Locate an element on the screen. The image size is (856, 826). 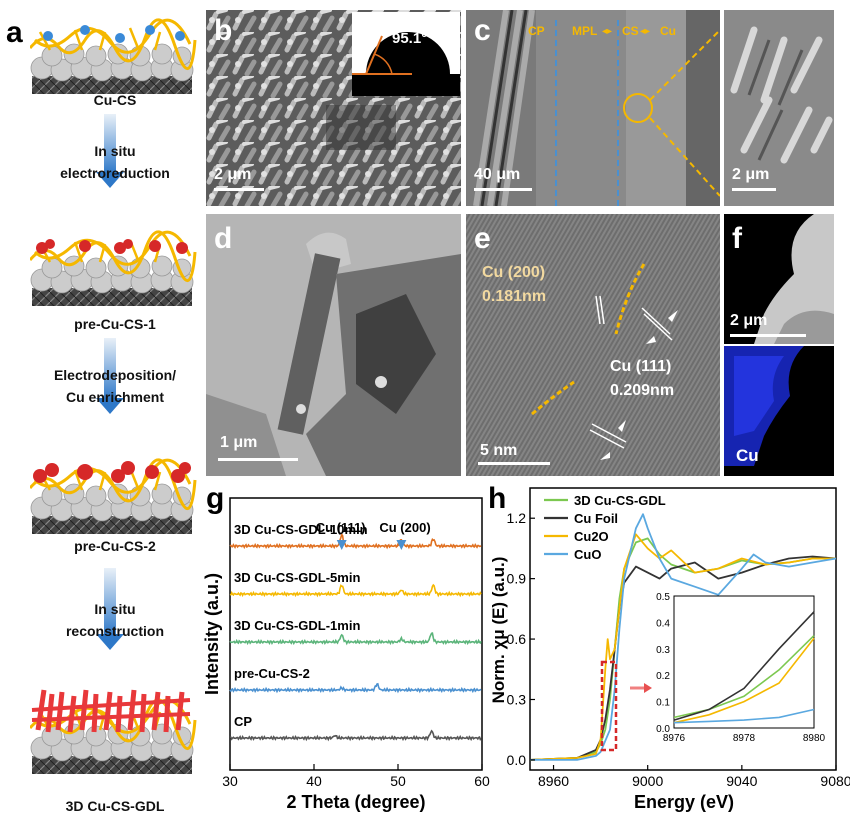
xanes-x-tick-label: 9040 is located at coordinates (741, 781).